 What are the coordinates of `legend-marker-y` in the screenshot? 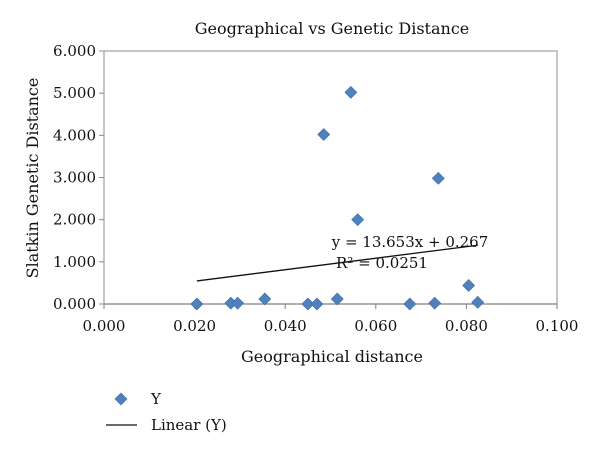 It's located at (121, 399).